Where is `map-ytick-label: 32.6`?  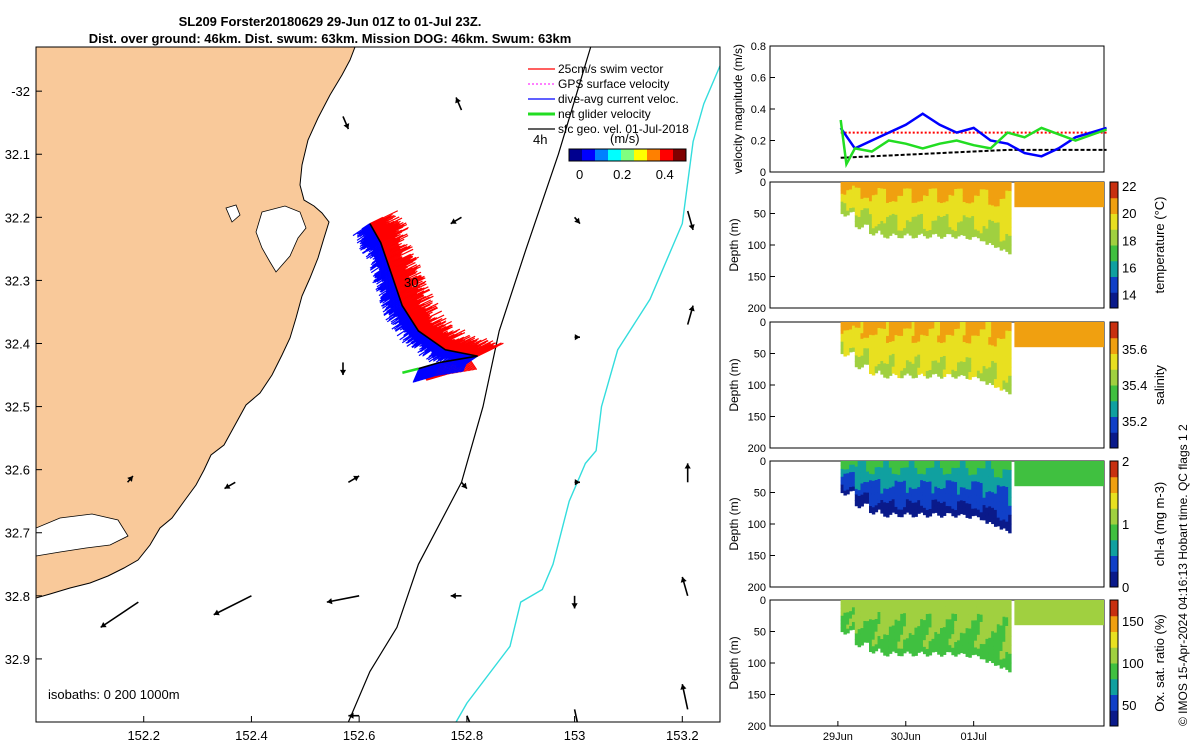 map-ytick-label: 32.6 is located at coordinates (17, 470).